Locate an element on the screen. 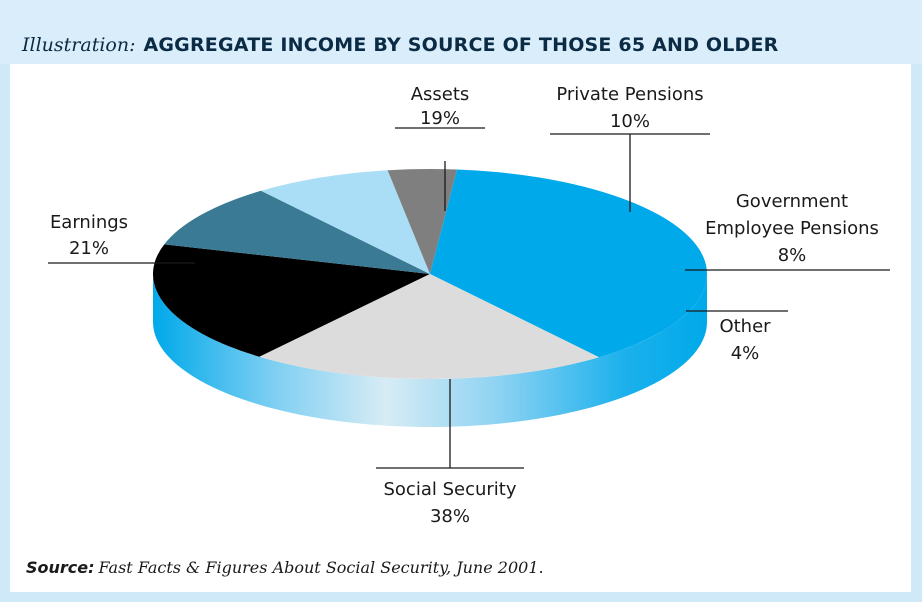 The image size is (922, 602). slice-label-social-security: Social Security is located at coordinates (449, 489).